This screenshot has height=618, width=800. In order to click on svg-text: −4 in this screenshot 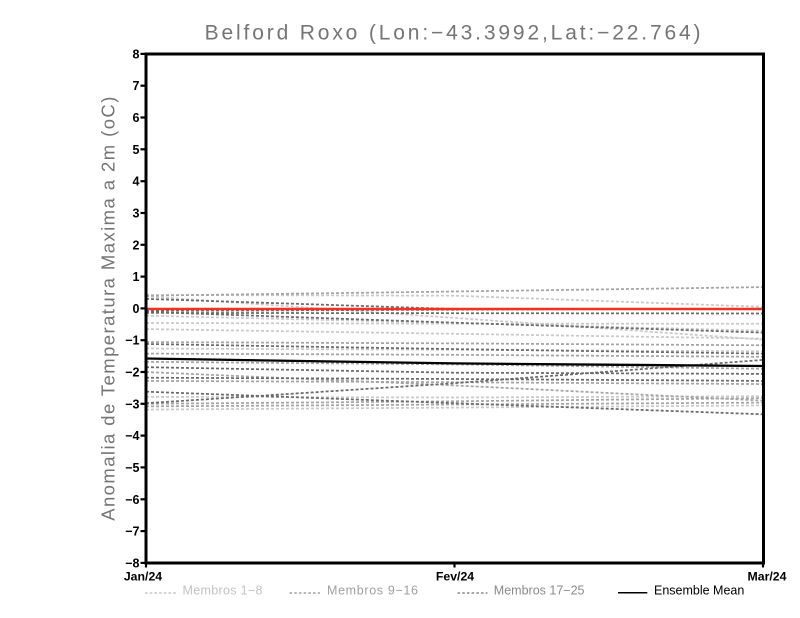, I will do `click(132, 436)`.